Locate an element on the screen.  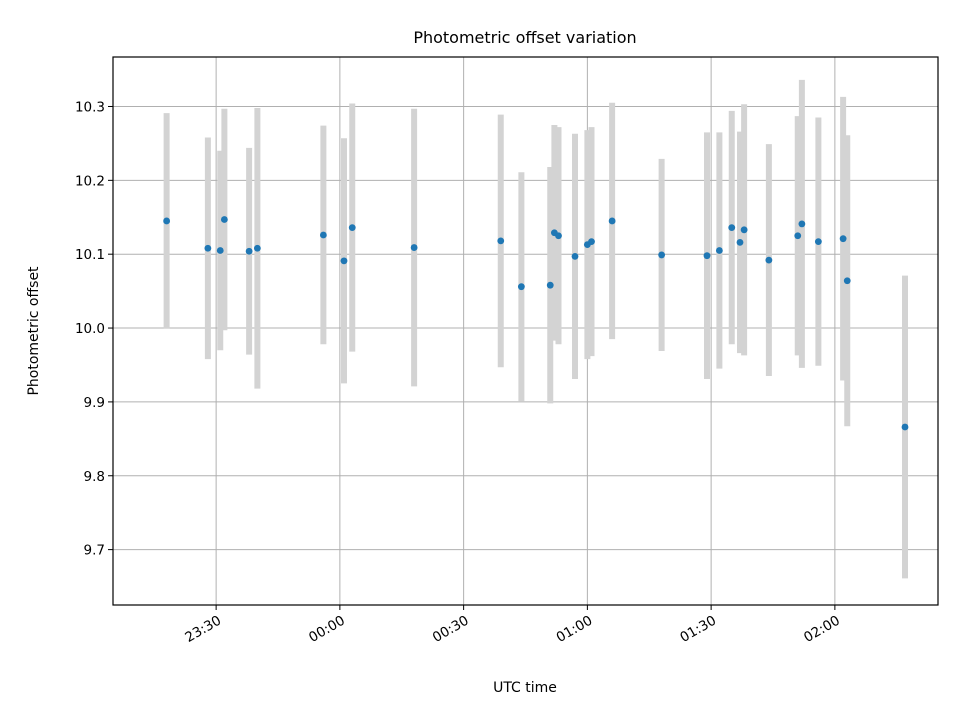
y-tick-label: 10.1 is located at coordinates (90, 255).